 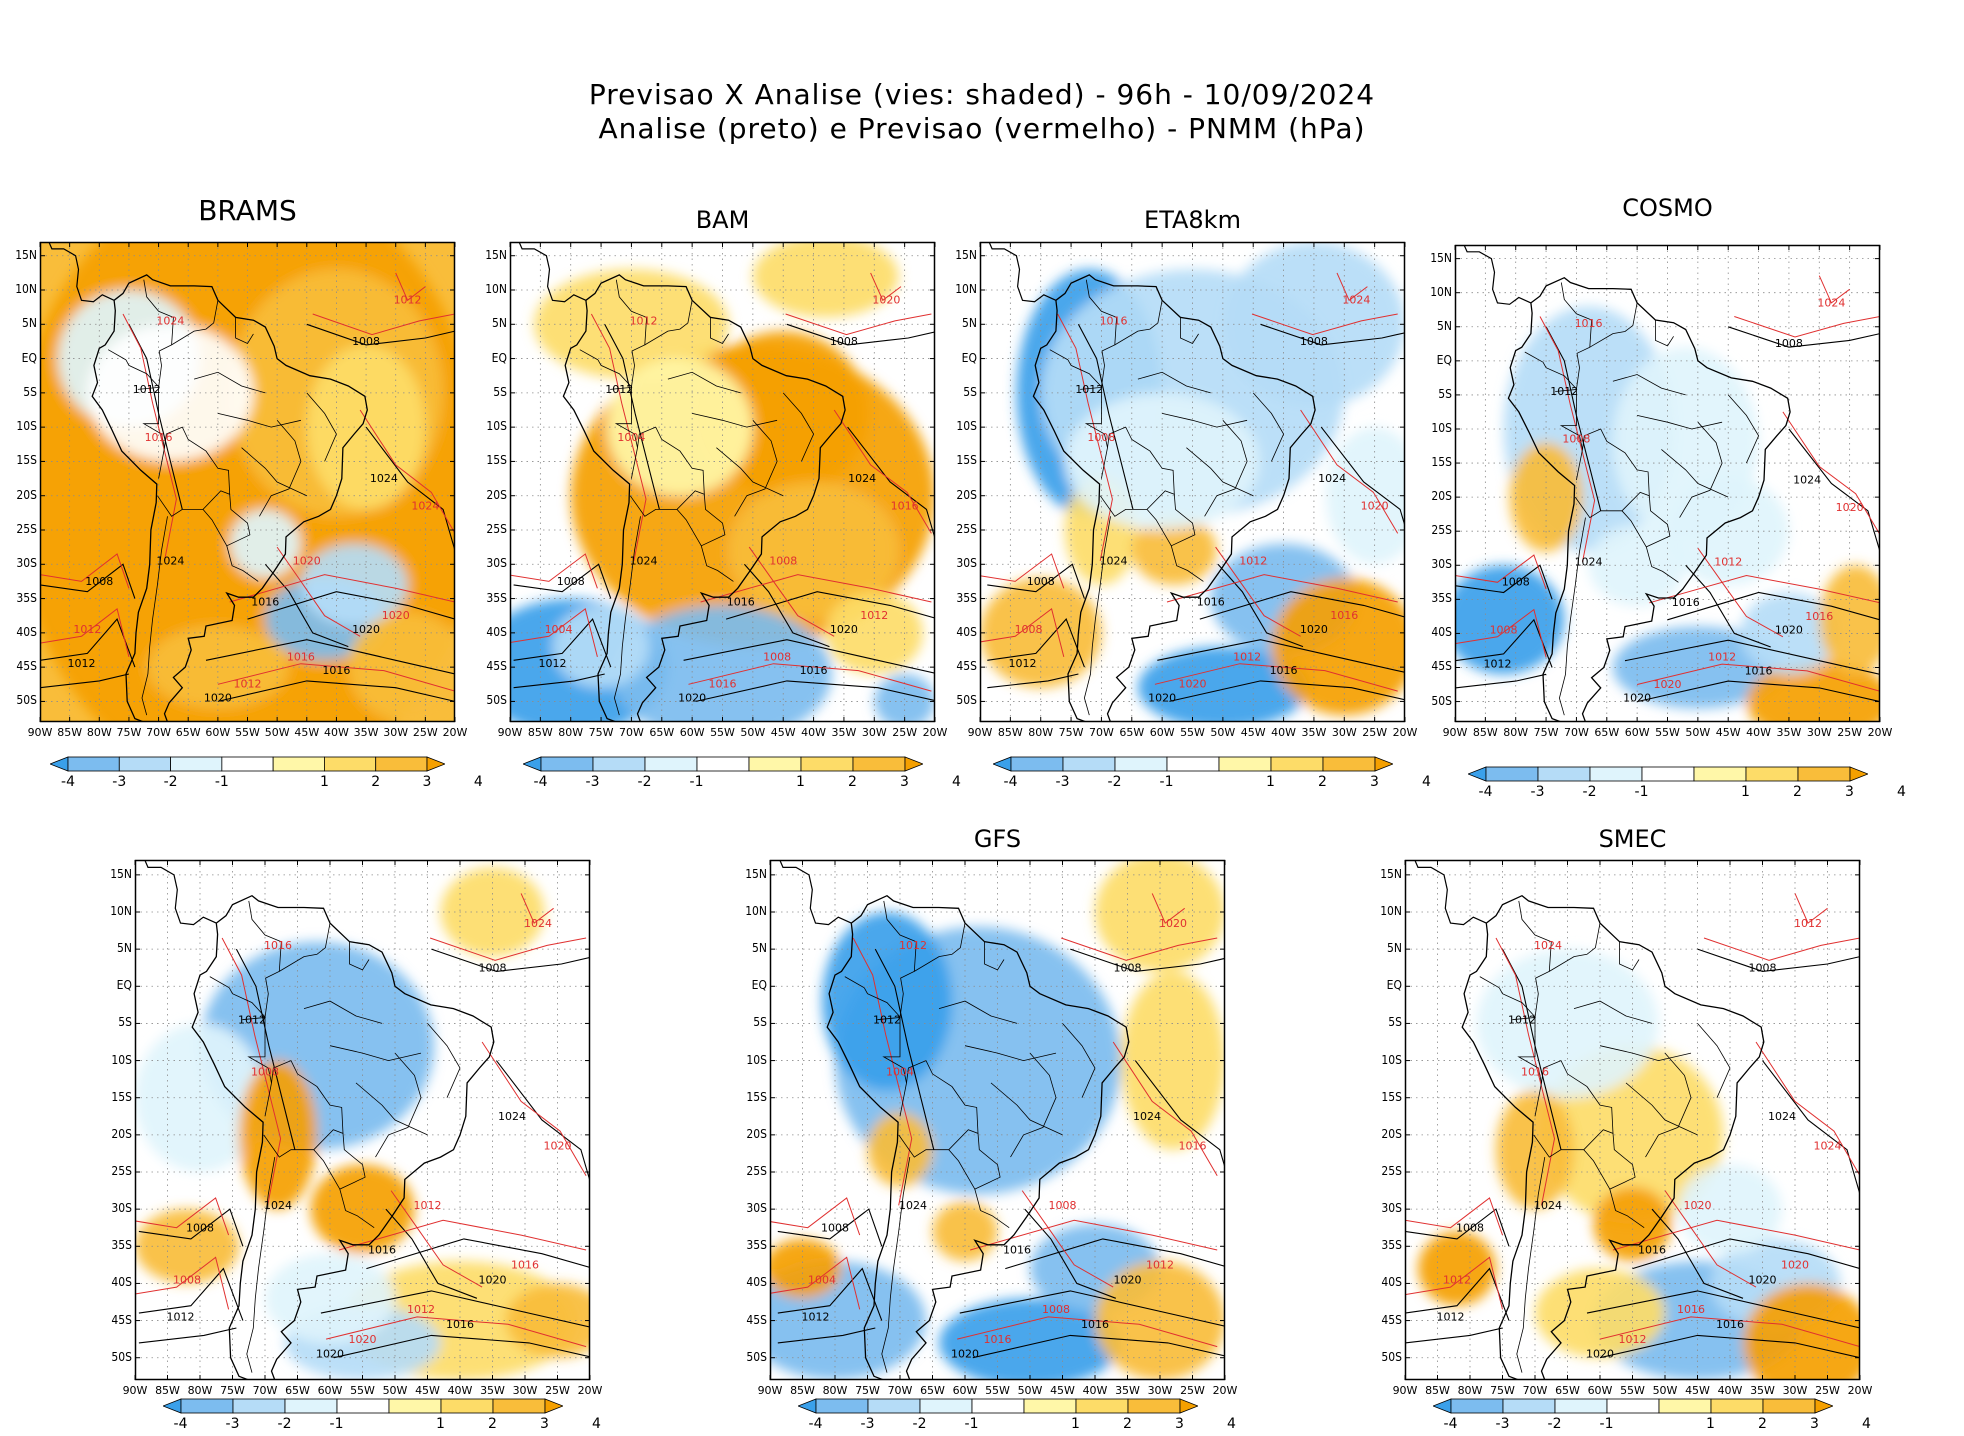 I want to click on colorbar-label: -3, so click(x=1062, y=782).